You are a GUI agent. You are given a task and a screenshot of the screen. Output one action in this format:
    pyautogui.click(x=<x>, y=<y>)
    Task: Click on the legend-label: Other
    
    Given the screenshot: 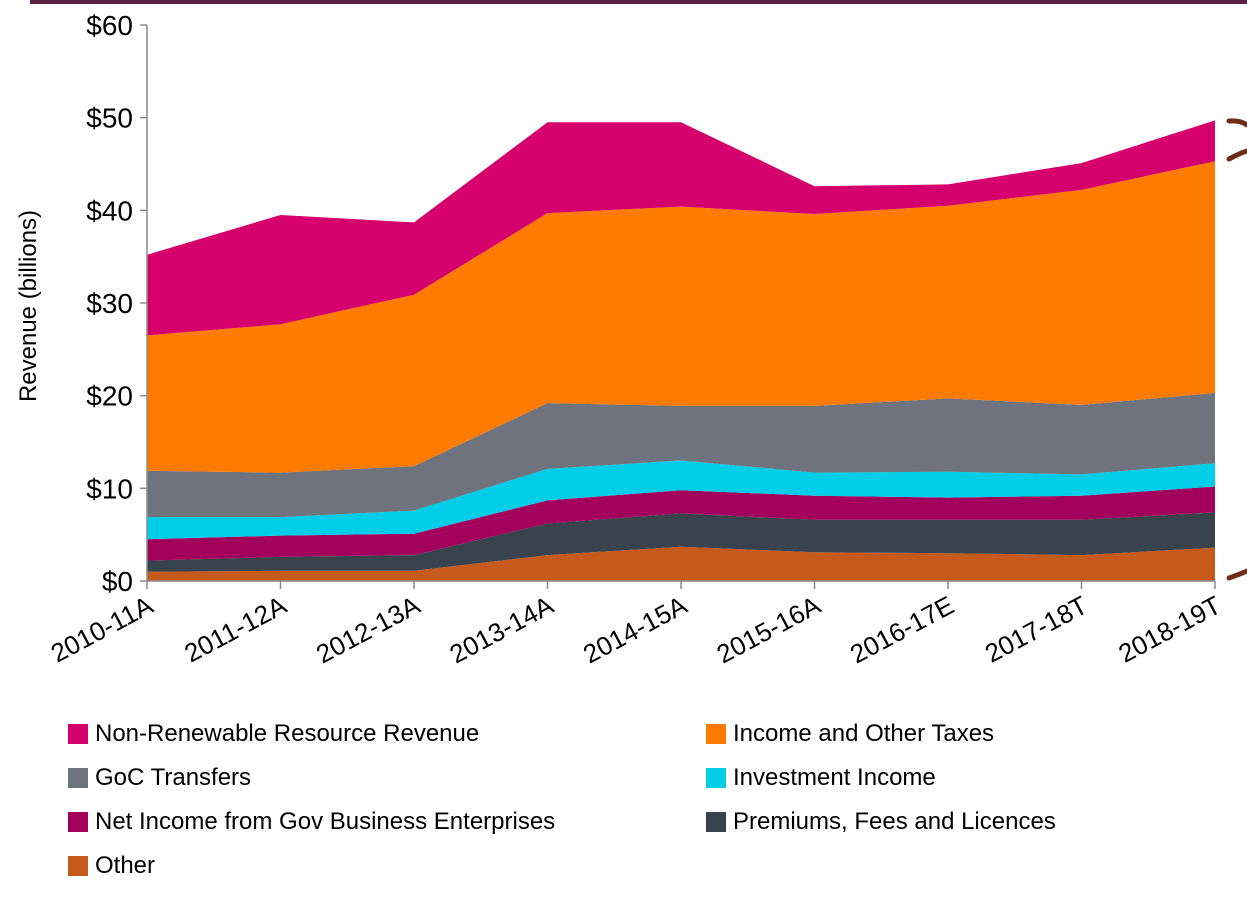 What is the action you would take?
    pyautogui.click(x=125, y=865)
    